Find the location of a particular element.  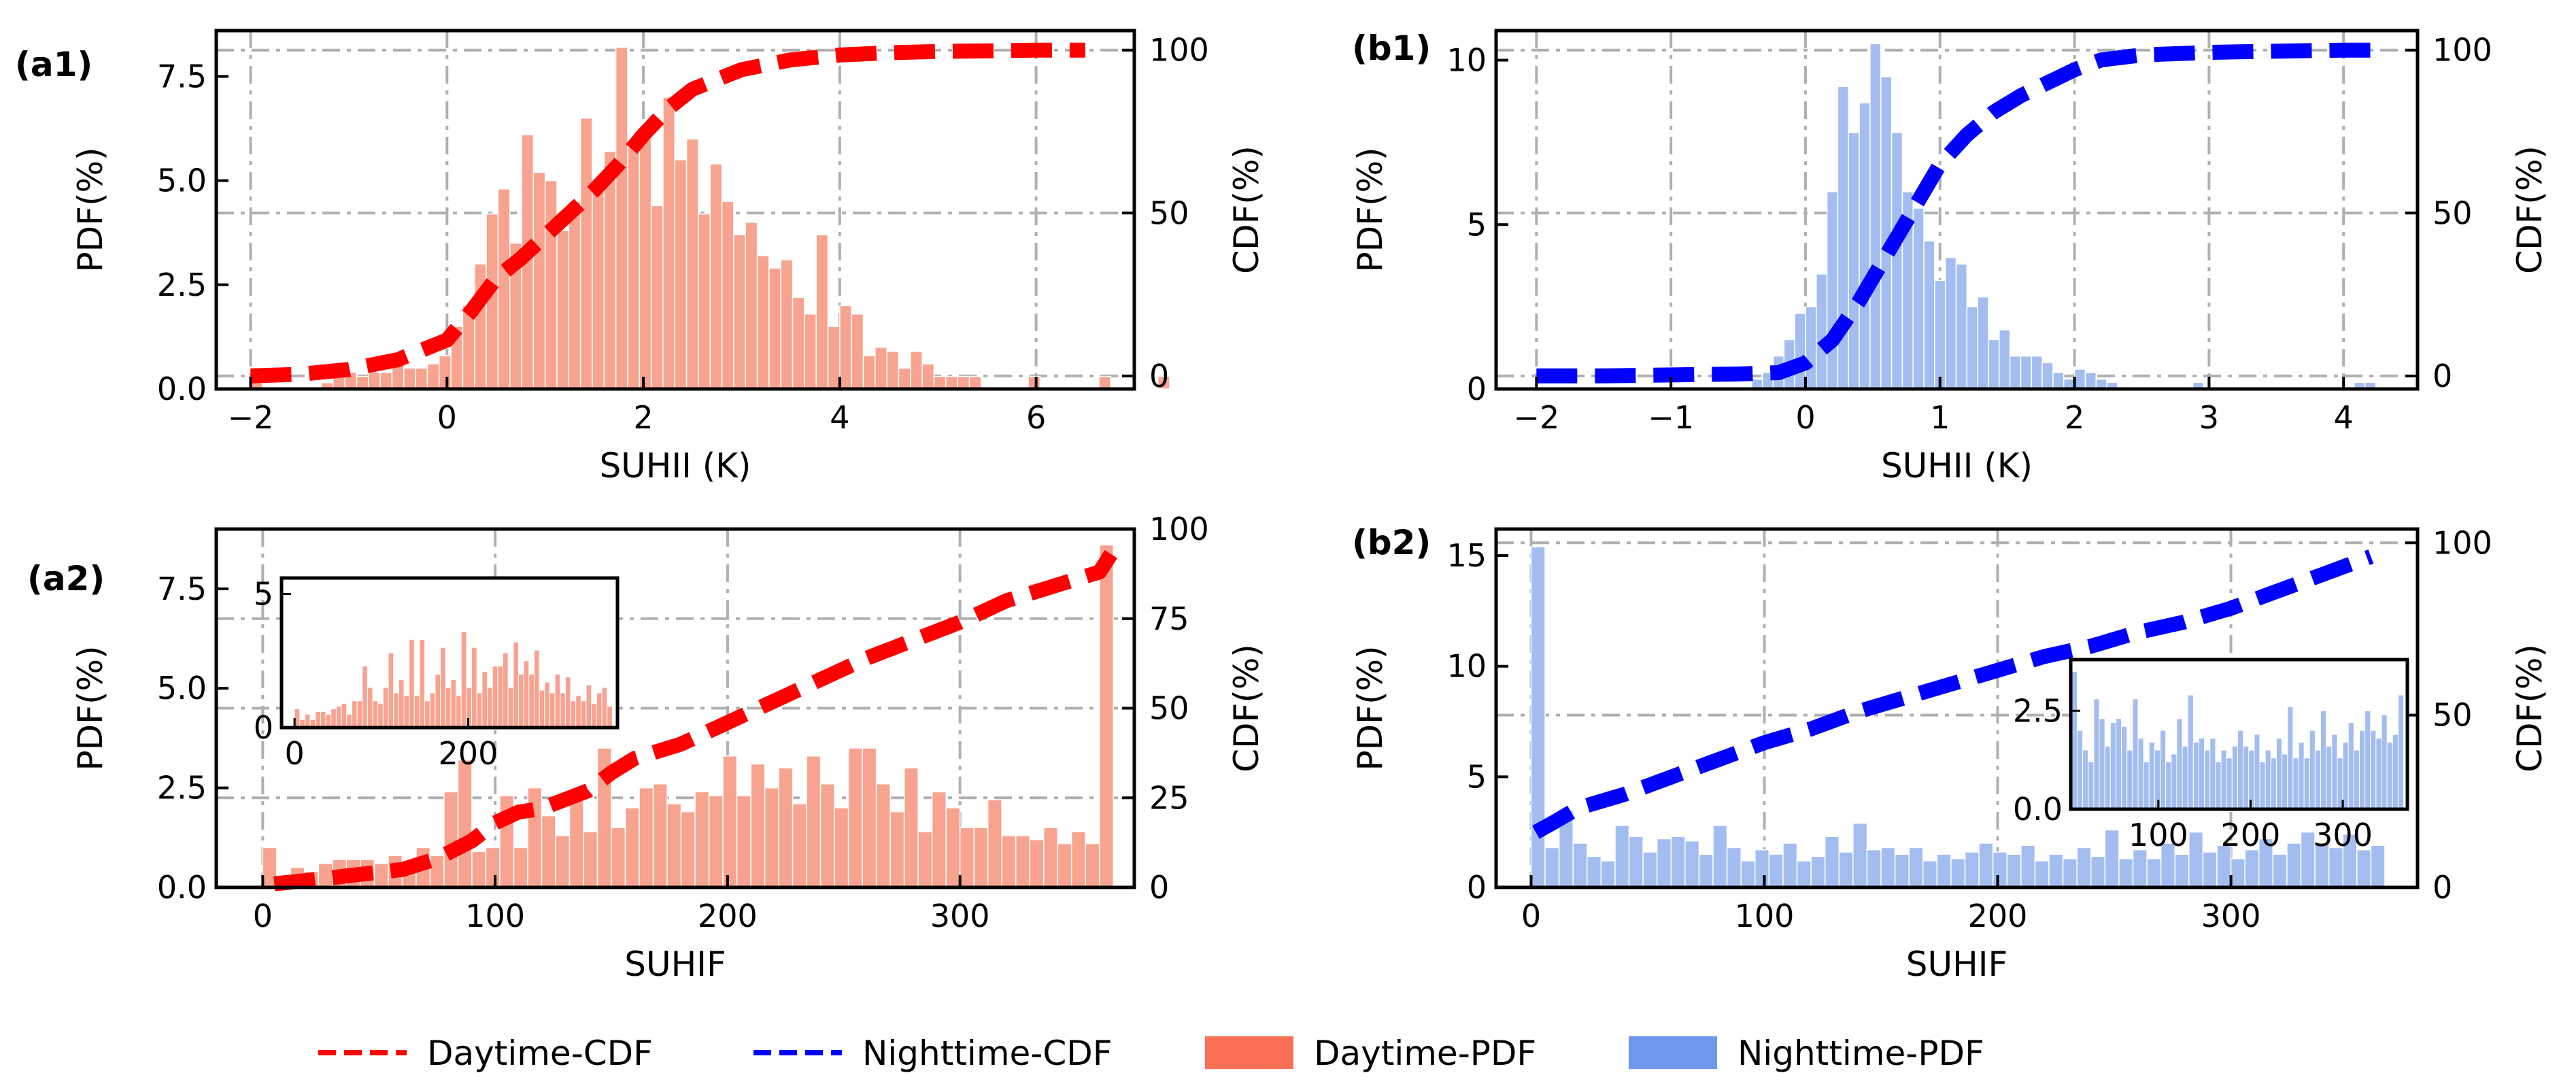

inset-y-tick-label: 0 is located at coordinates (263, 728).